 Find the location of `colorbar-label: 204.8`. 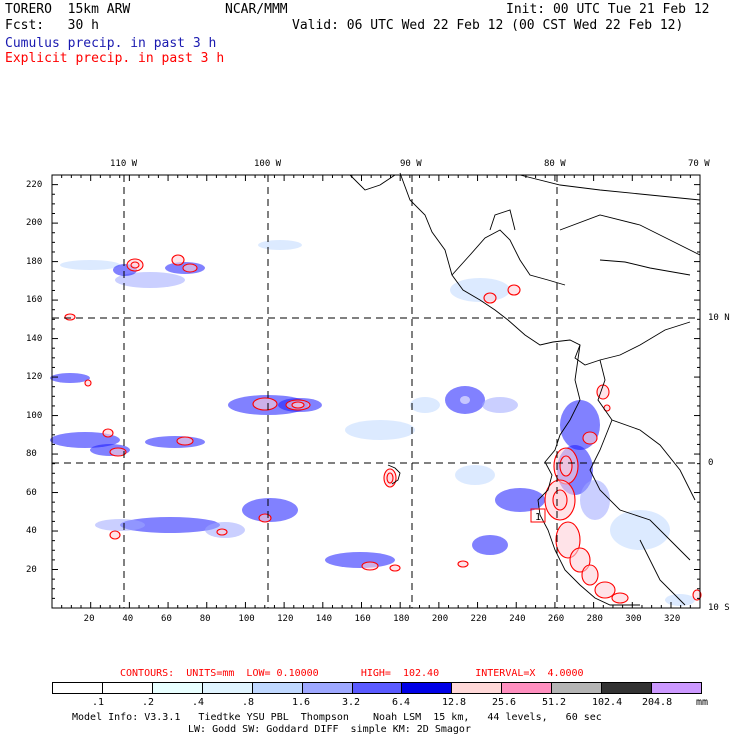

colorbar-label: 204.8 is located at coordinates (657, 702).